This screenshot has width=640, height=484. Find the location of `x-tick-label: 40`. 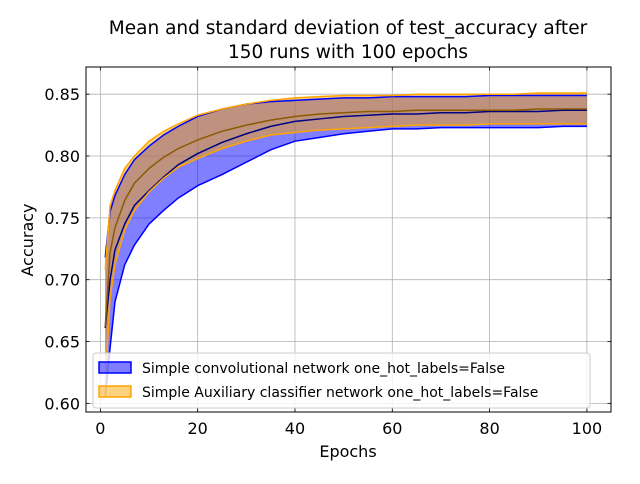

x-tick-label: 40 is located at coordinates (295, 428).